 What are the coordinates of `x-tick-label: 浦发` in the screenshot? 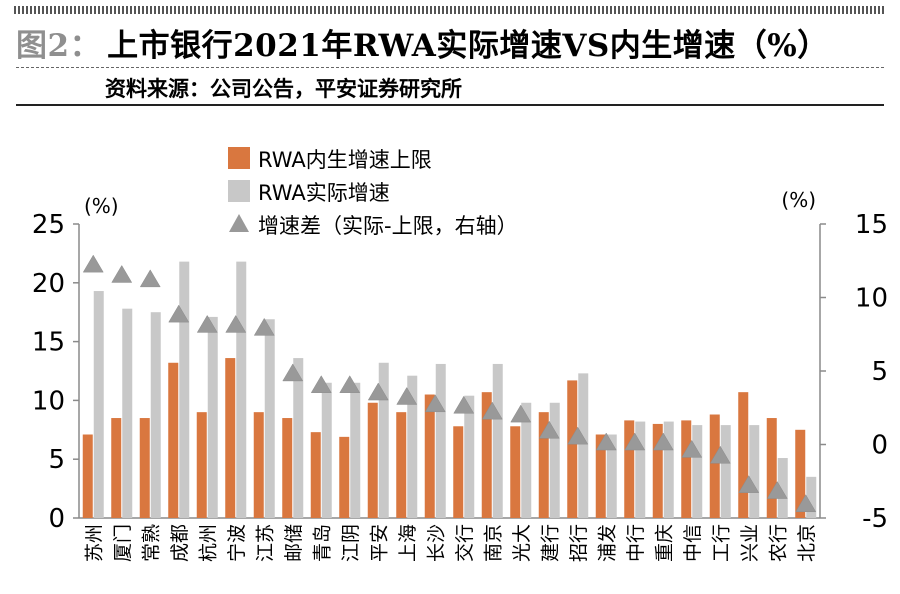 It's located at (607, 543).